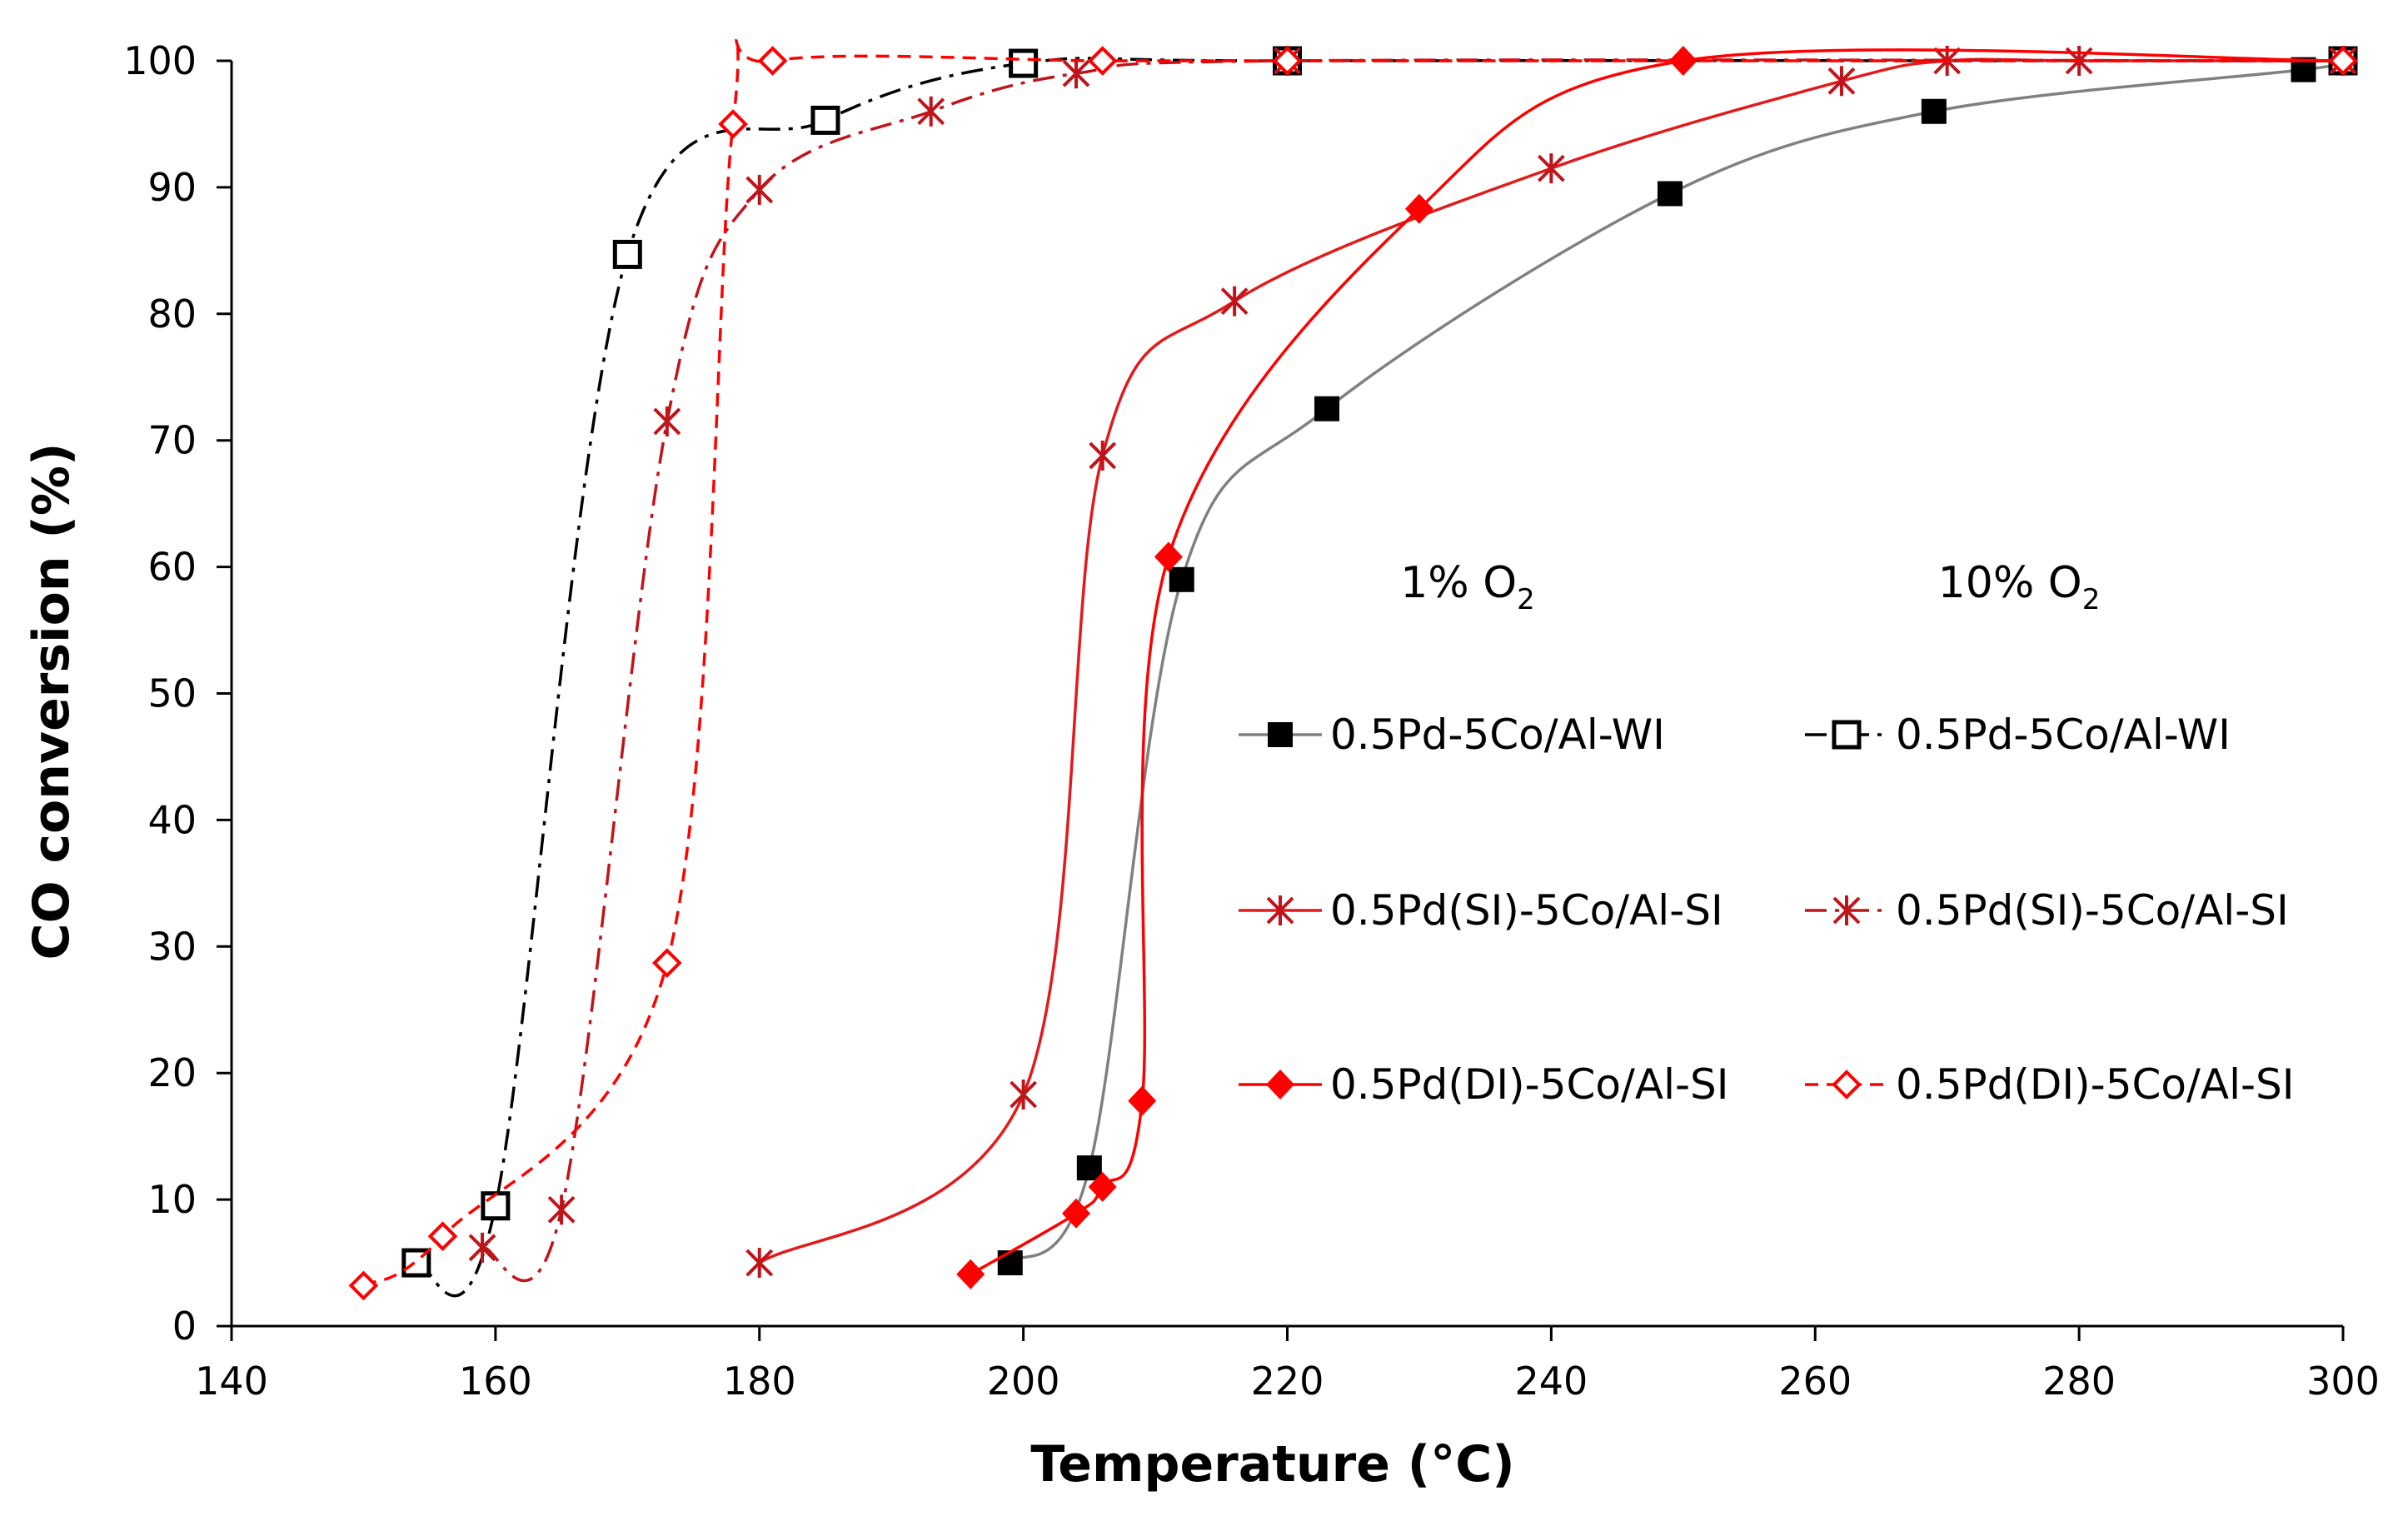 The image size is (2408, 1521). Describe the element at coordinates (231, 1381) in the screenshot. I see `x-tick-label: 140` at that location.